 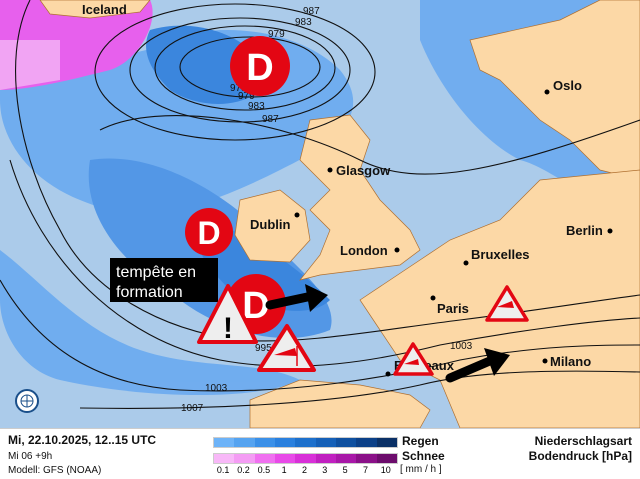 I want to click on scale-label: 7, so click(x=365, y=470).